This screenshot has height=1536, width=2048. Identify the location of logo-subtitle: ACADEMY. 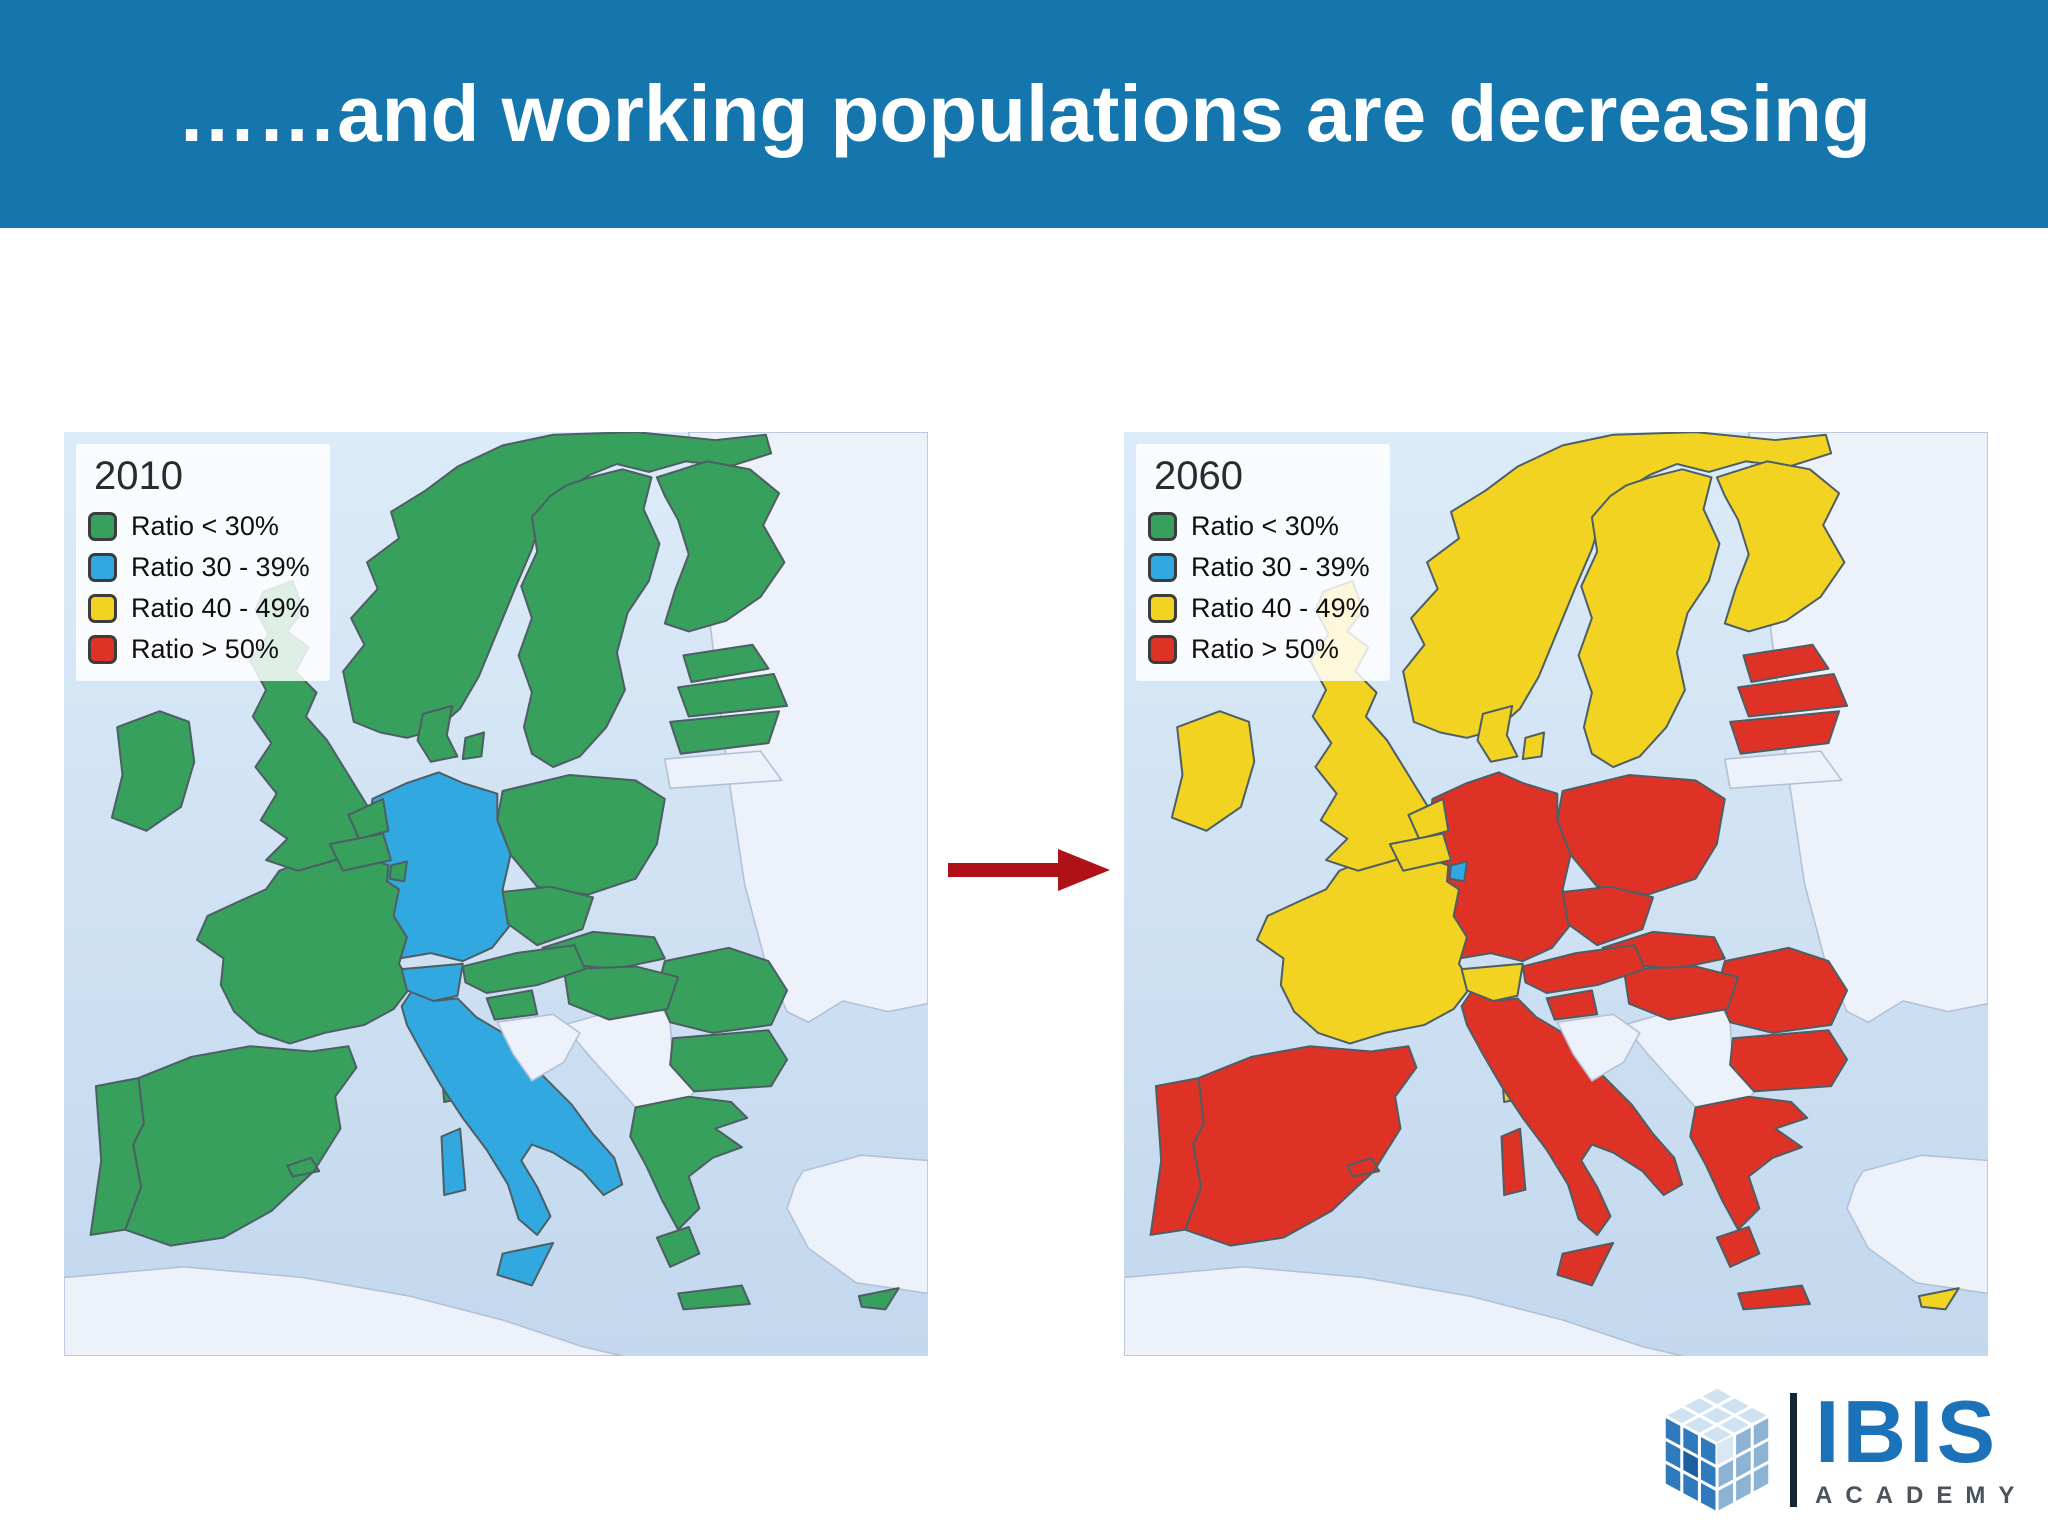
(1921, 1495).